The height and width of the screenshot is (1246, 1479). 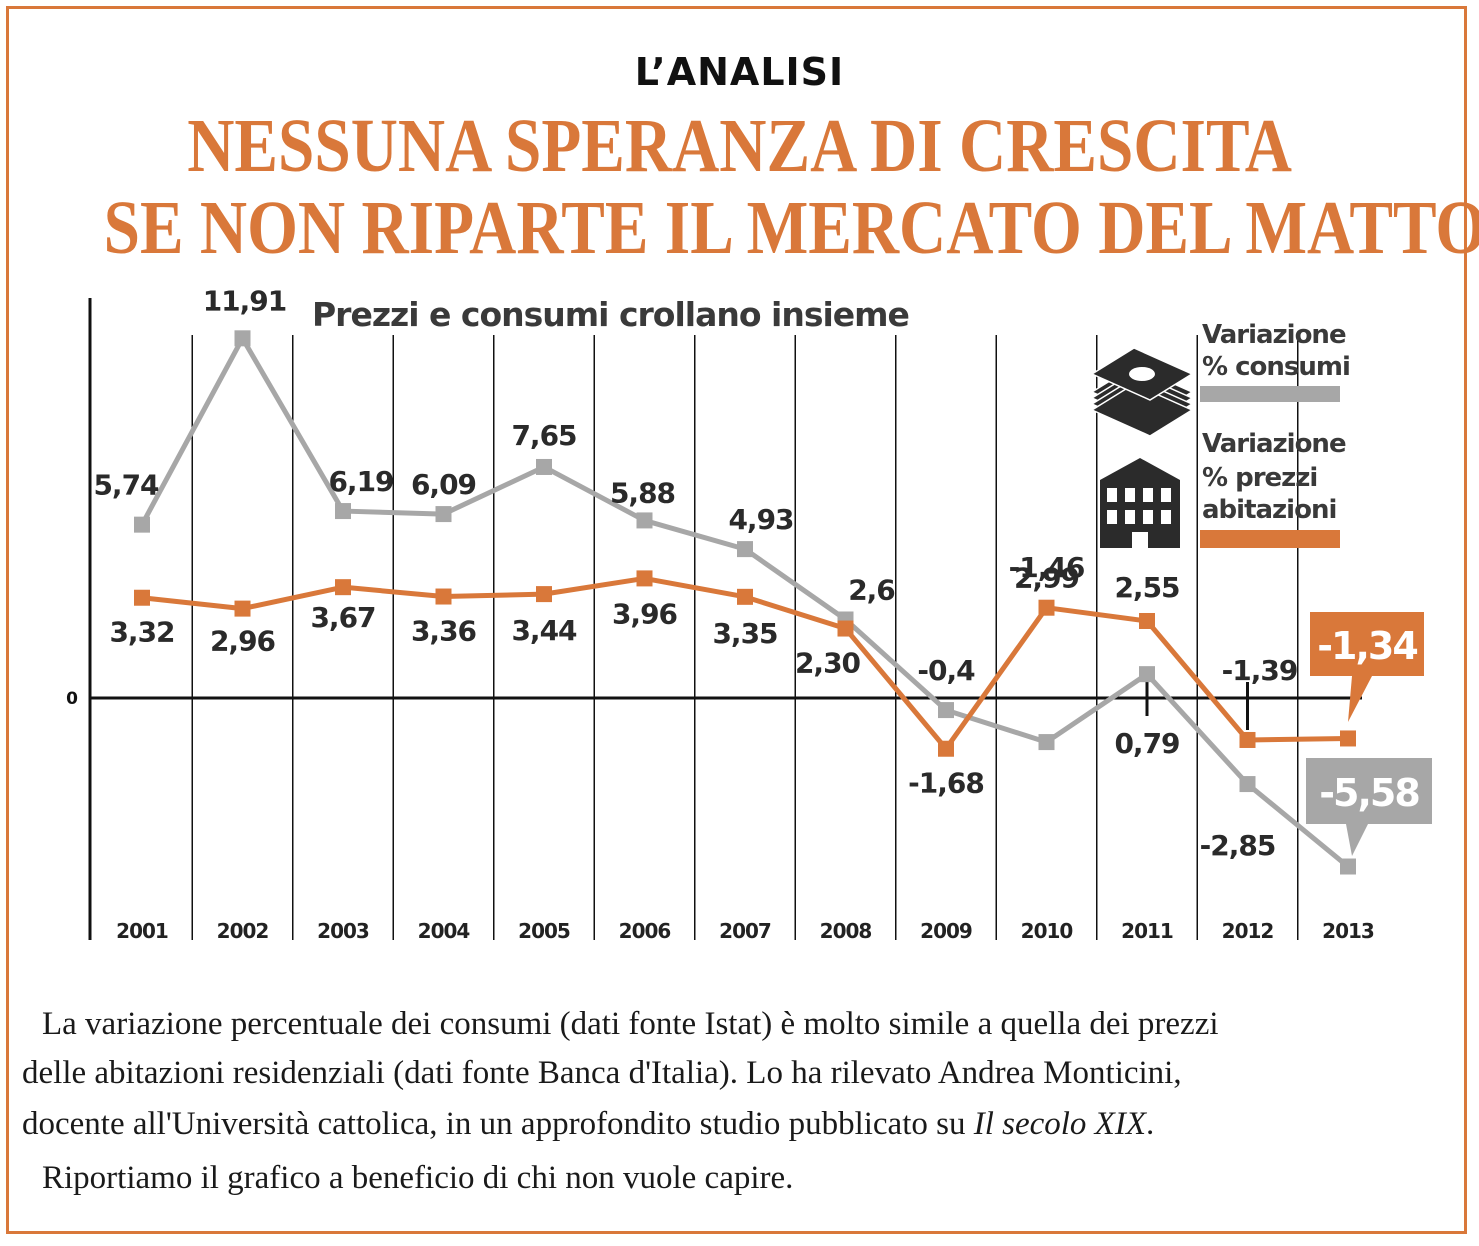 What do you see at coordinates (946, 931) in the screenshot?
I see `x-tick-label: 2009` at bounding box center [946, 931].